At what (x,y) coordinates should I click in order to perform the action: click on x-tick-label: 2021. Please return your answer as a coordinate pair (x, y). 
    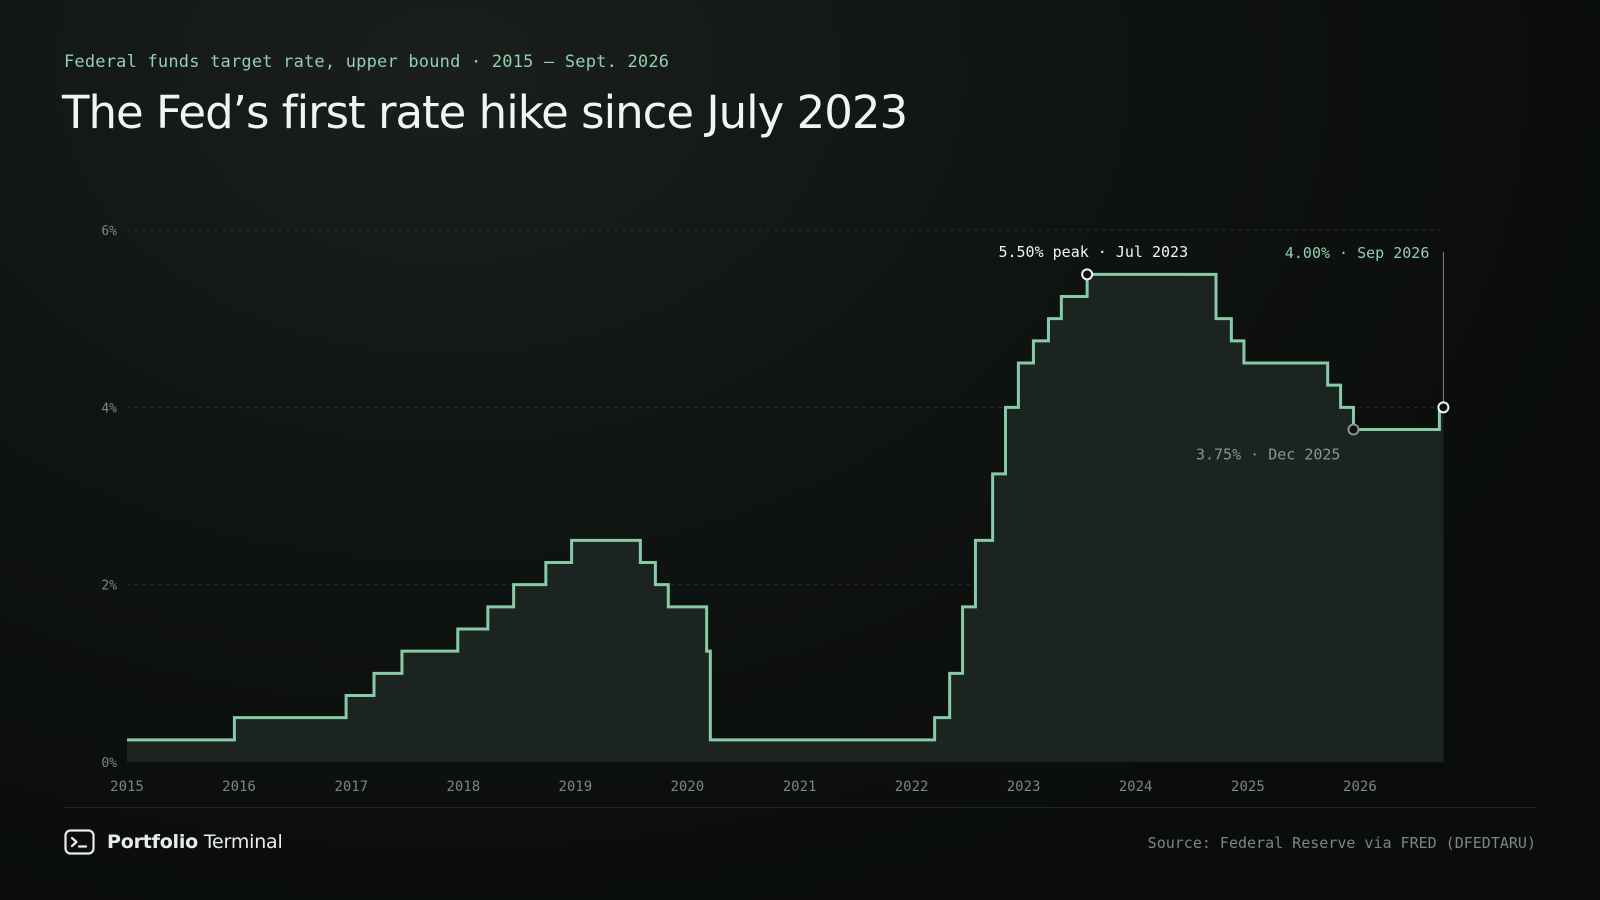
    Looking at the image, I should click on (800, 787).